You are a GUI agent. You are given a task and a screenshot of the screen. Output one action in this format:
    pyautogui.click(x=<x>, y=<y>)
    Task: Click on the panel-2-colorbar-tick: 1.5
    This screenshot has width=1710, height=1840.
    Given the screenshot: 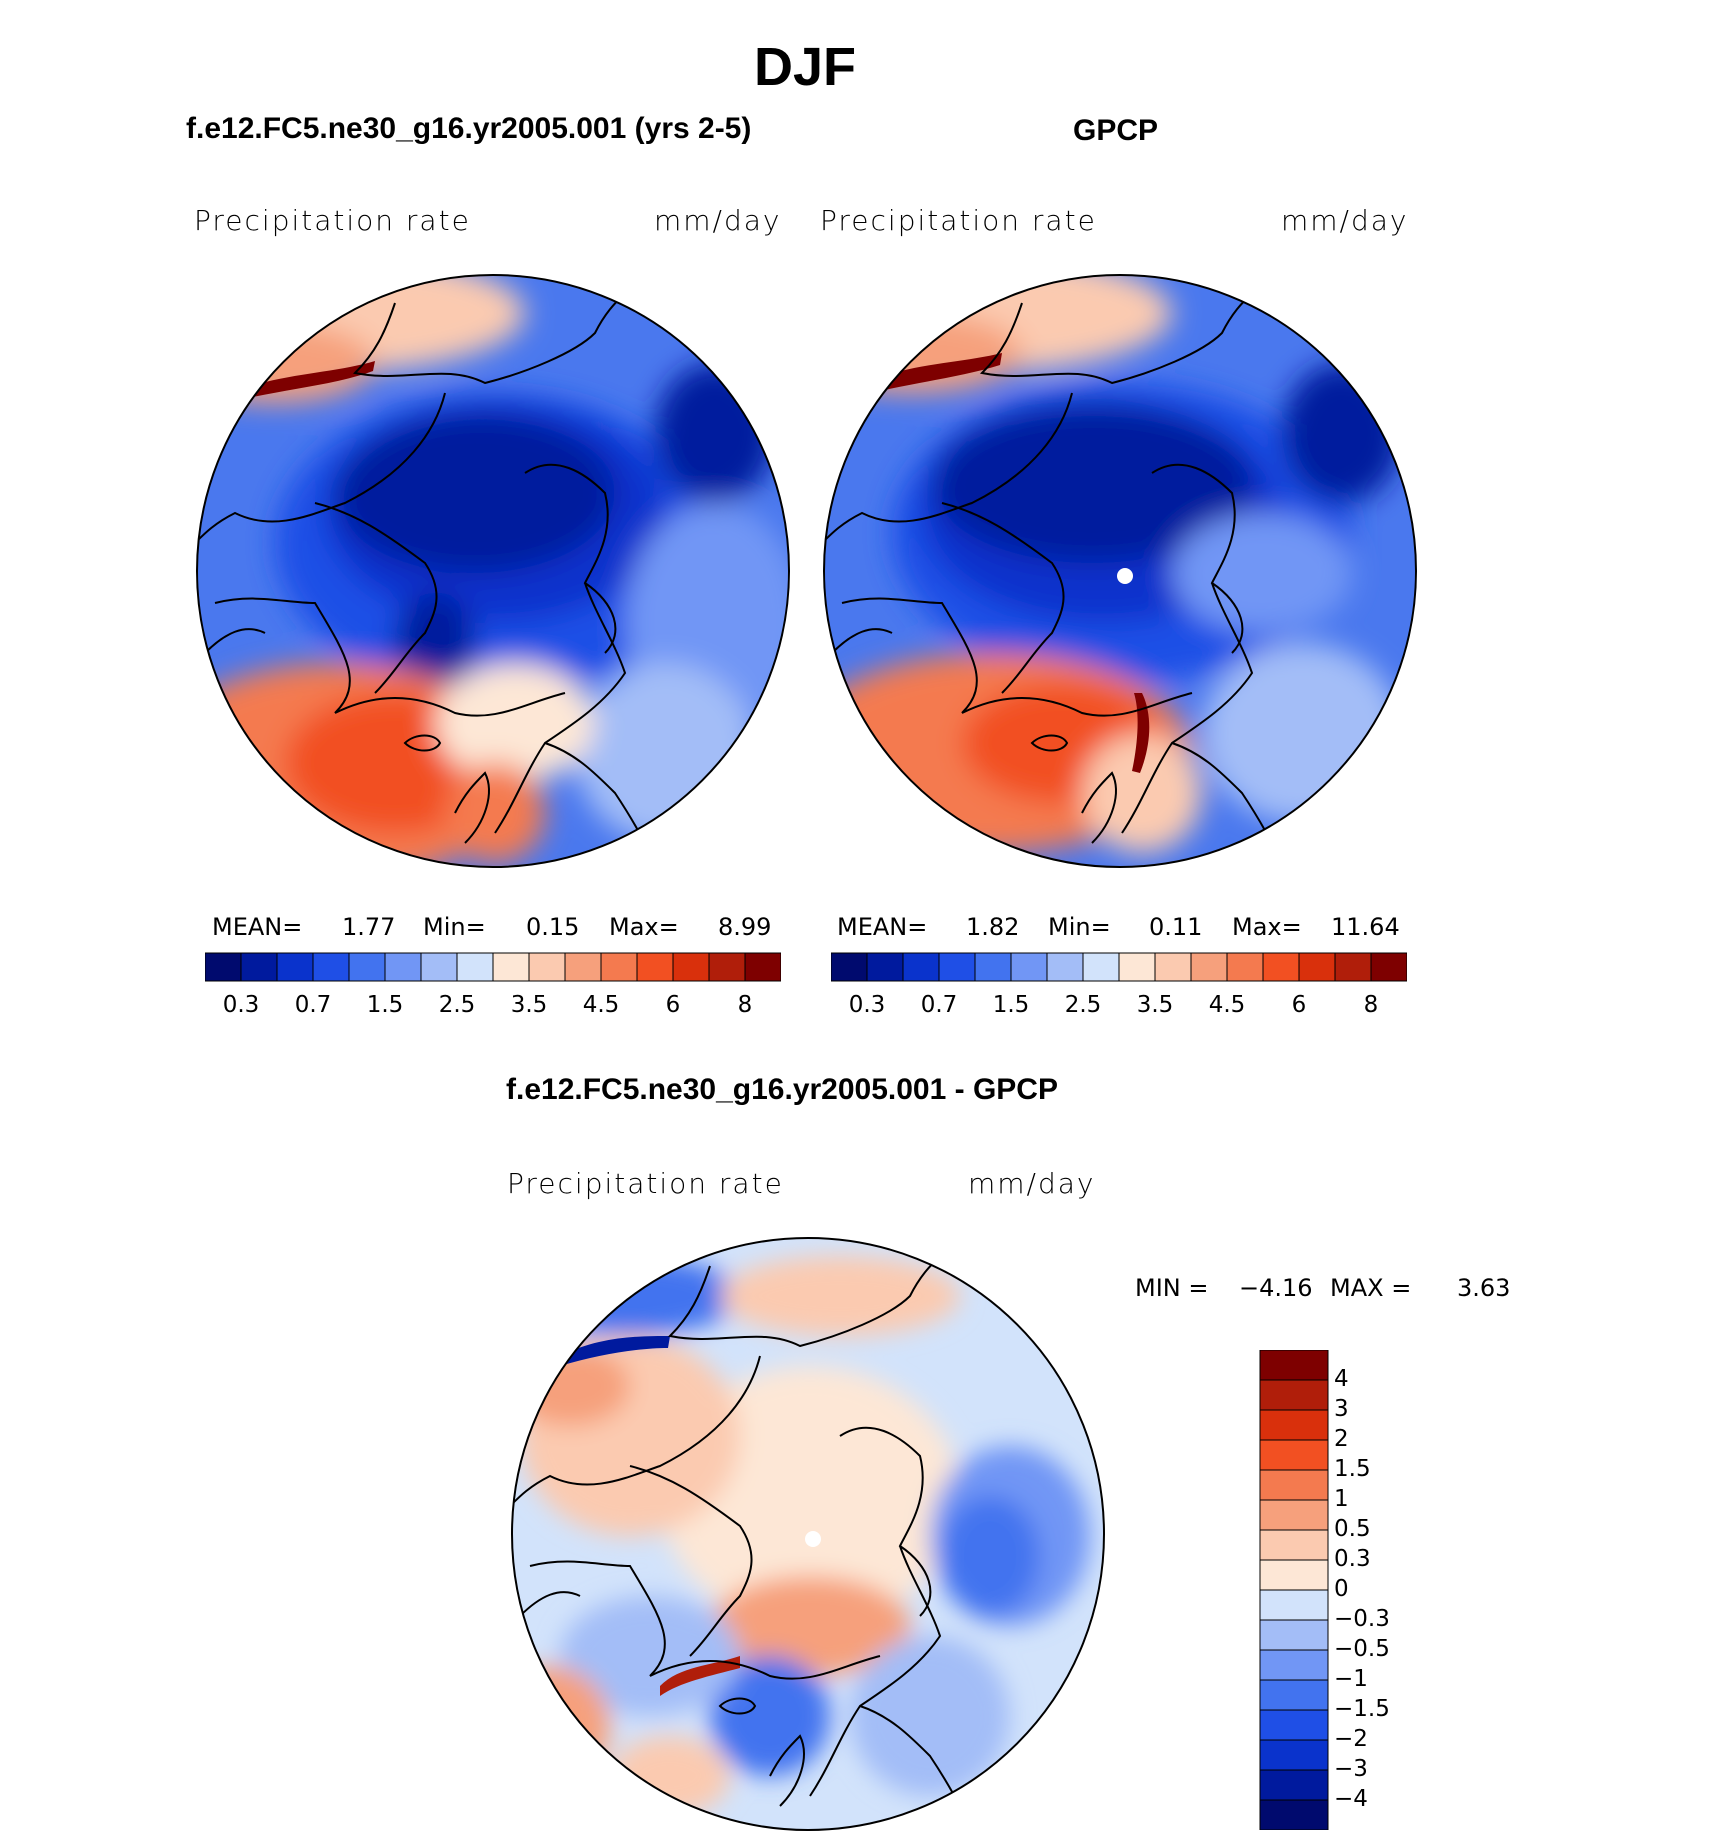 What is the action you would take?
    pyautogui.click(x=1011, y=1005)
    